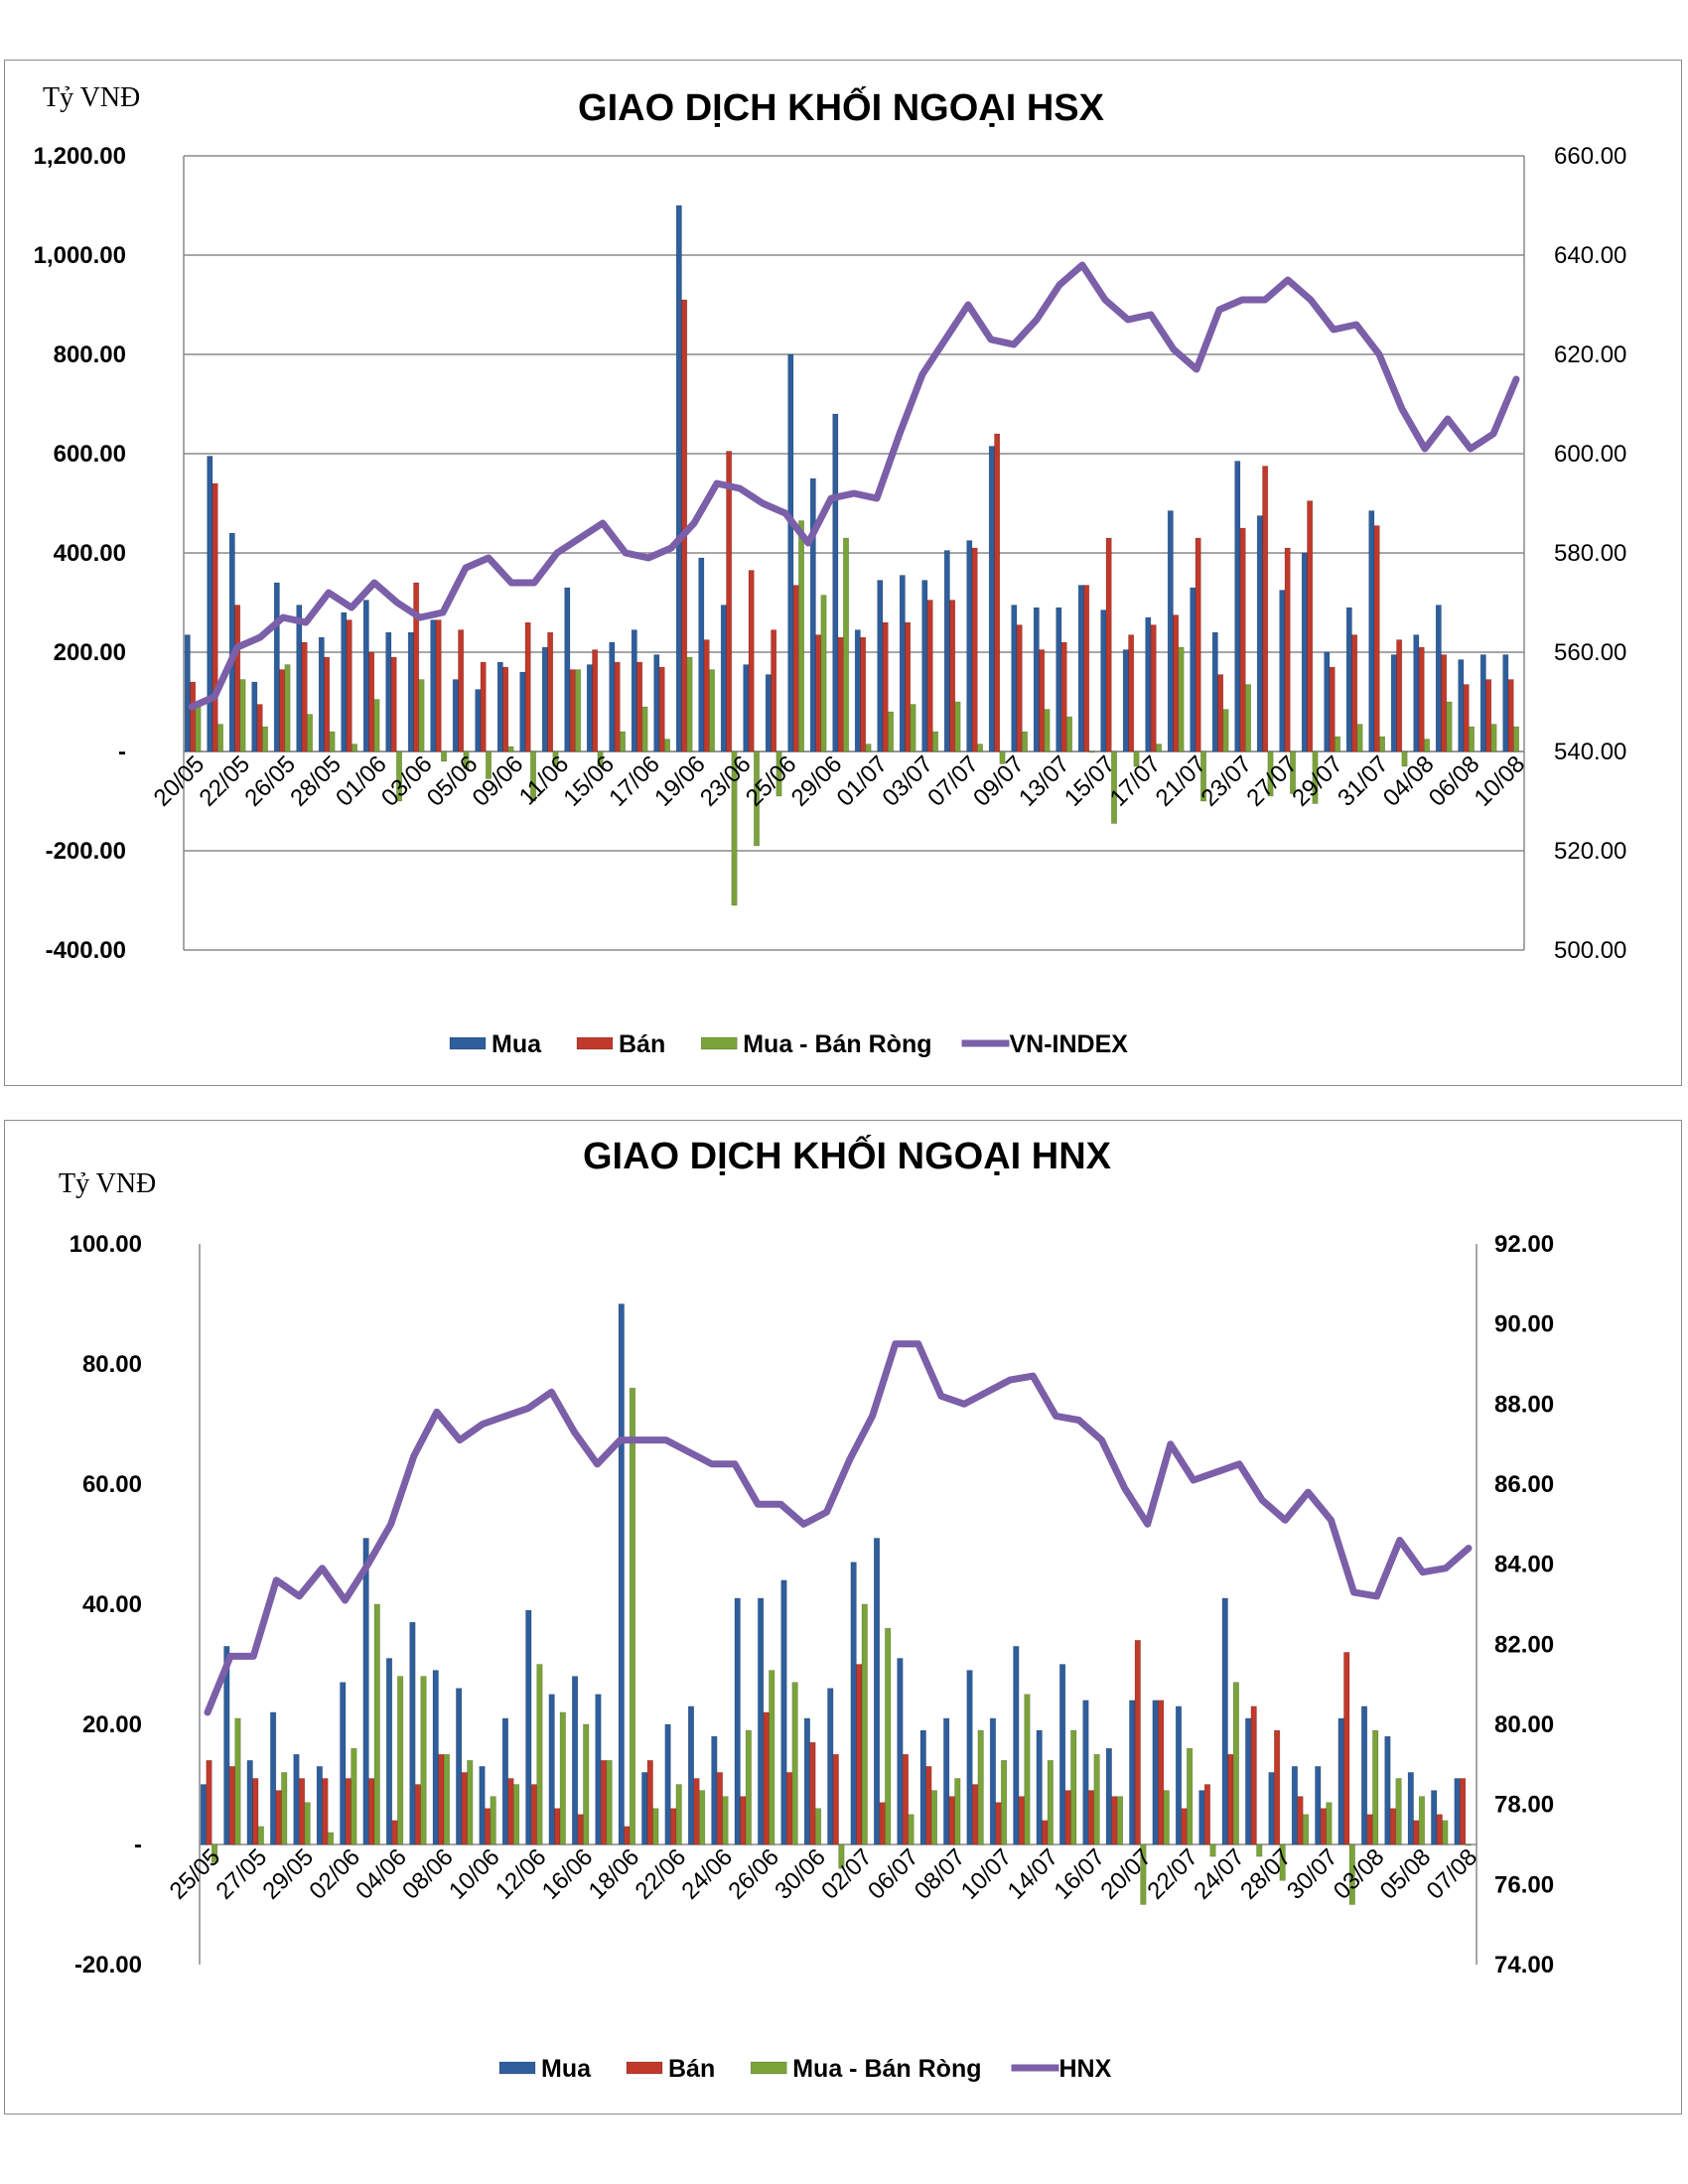 The width and height of the screenshot is (1688, 2184). I want to click on x-tick-label: 16/06, so click(568, 1874).